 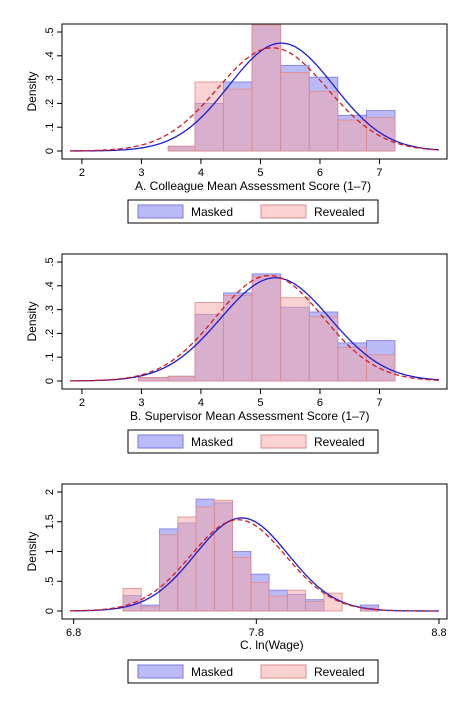 I want to click on y-tick-label: 2, so click(x=50, y=492).